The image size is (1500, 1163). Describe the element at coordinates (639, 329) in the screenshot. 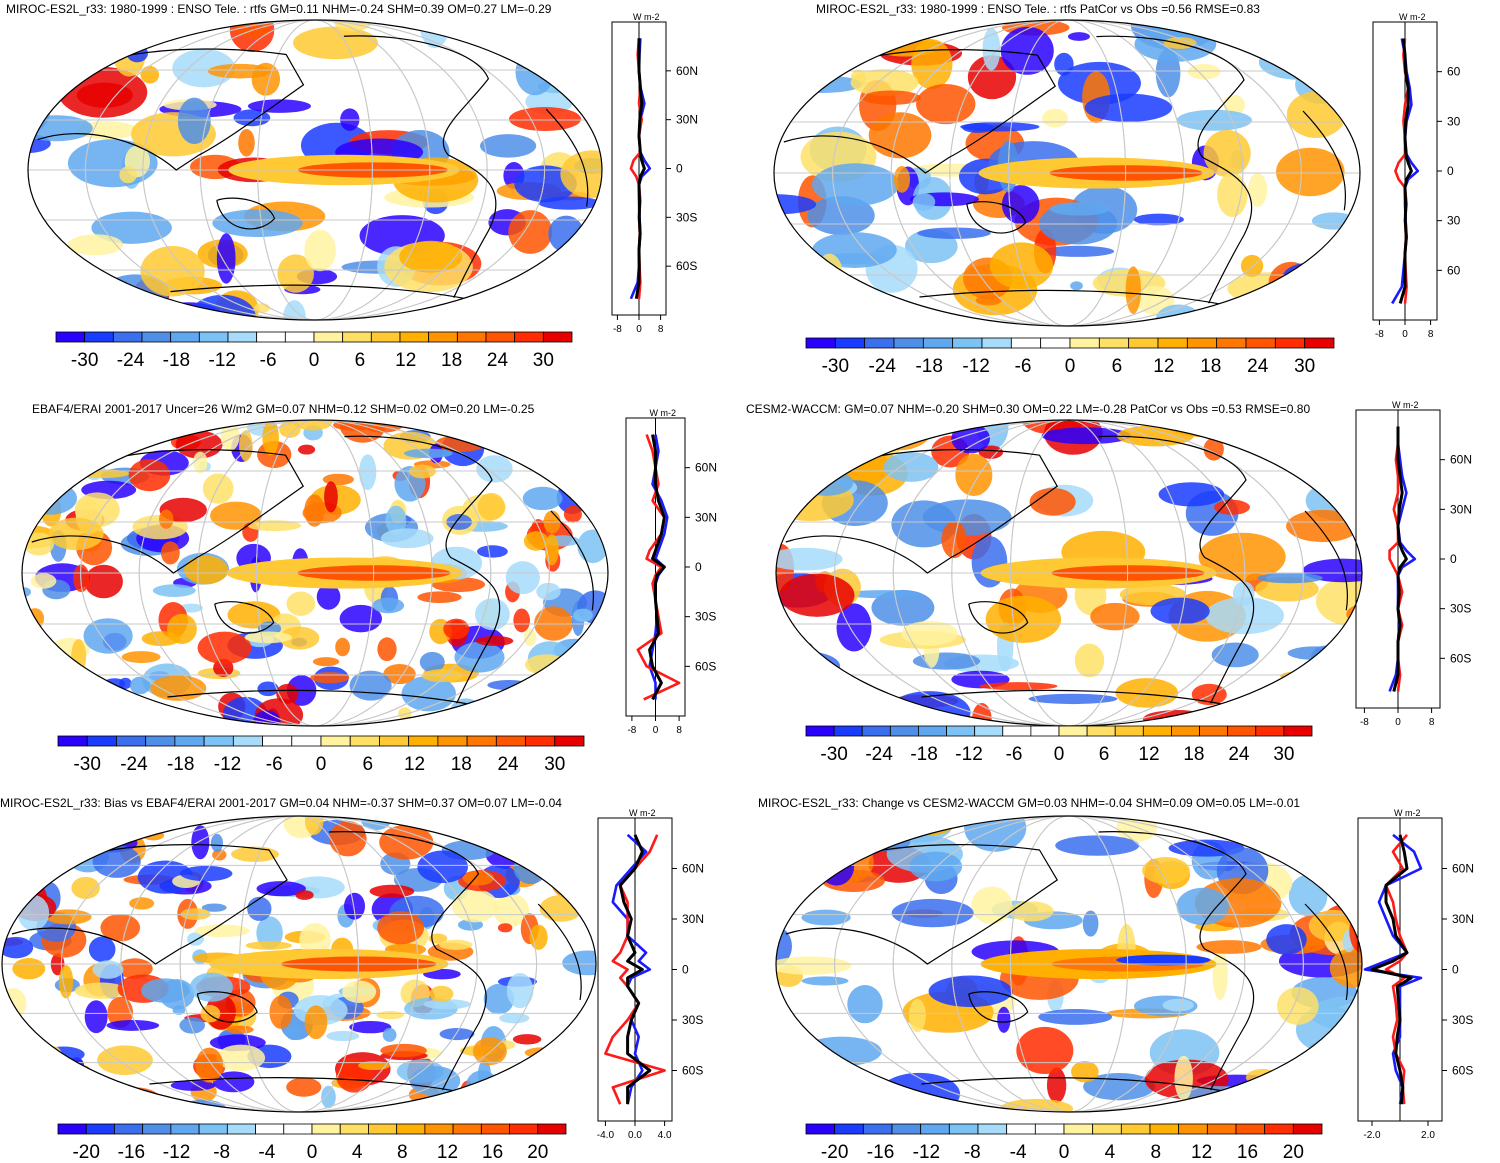

I see `x-tick-label: 0` at that location.